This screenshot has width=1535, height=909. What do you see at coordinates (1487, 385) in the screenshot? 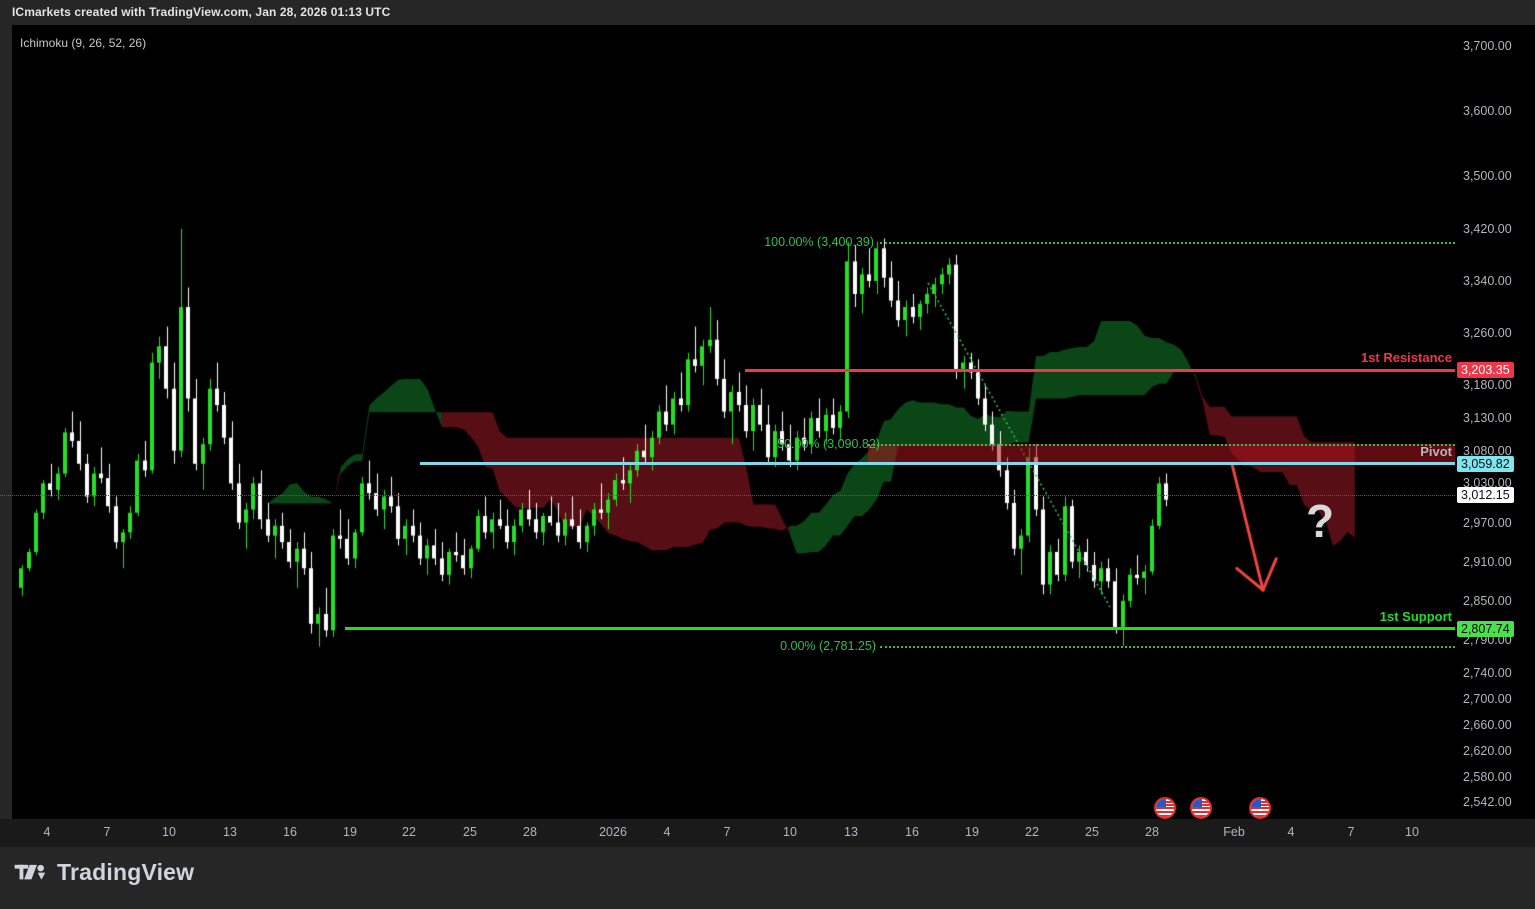
I see `price-tick: 3,180.00` at bounding box center [1487, 385].